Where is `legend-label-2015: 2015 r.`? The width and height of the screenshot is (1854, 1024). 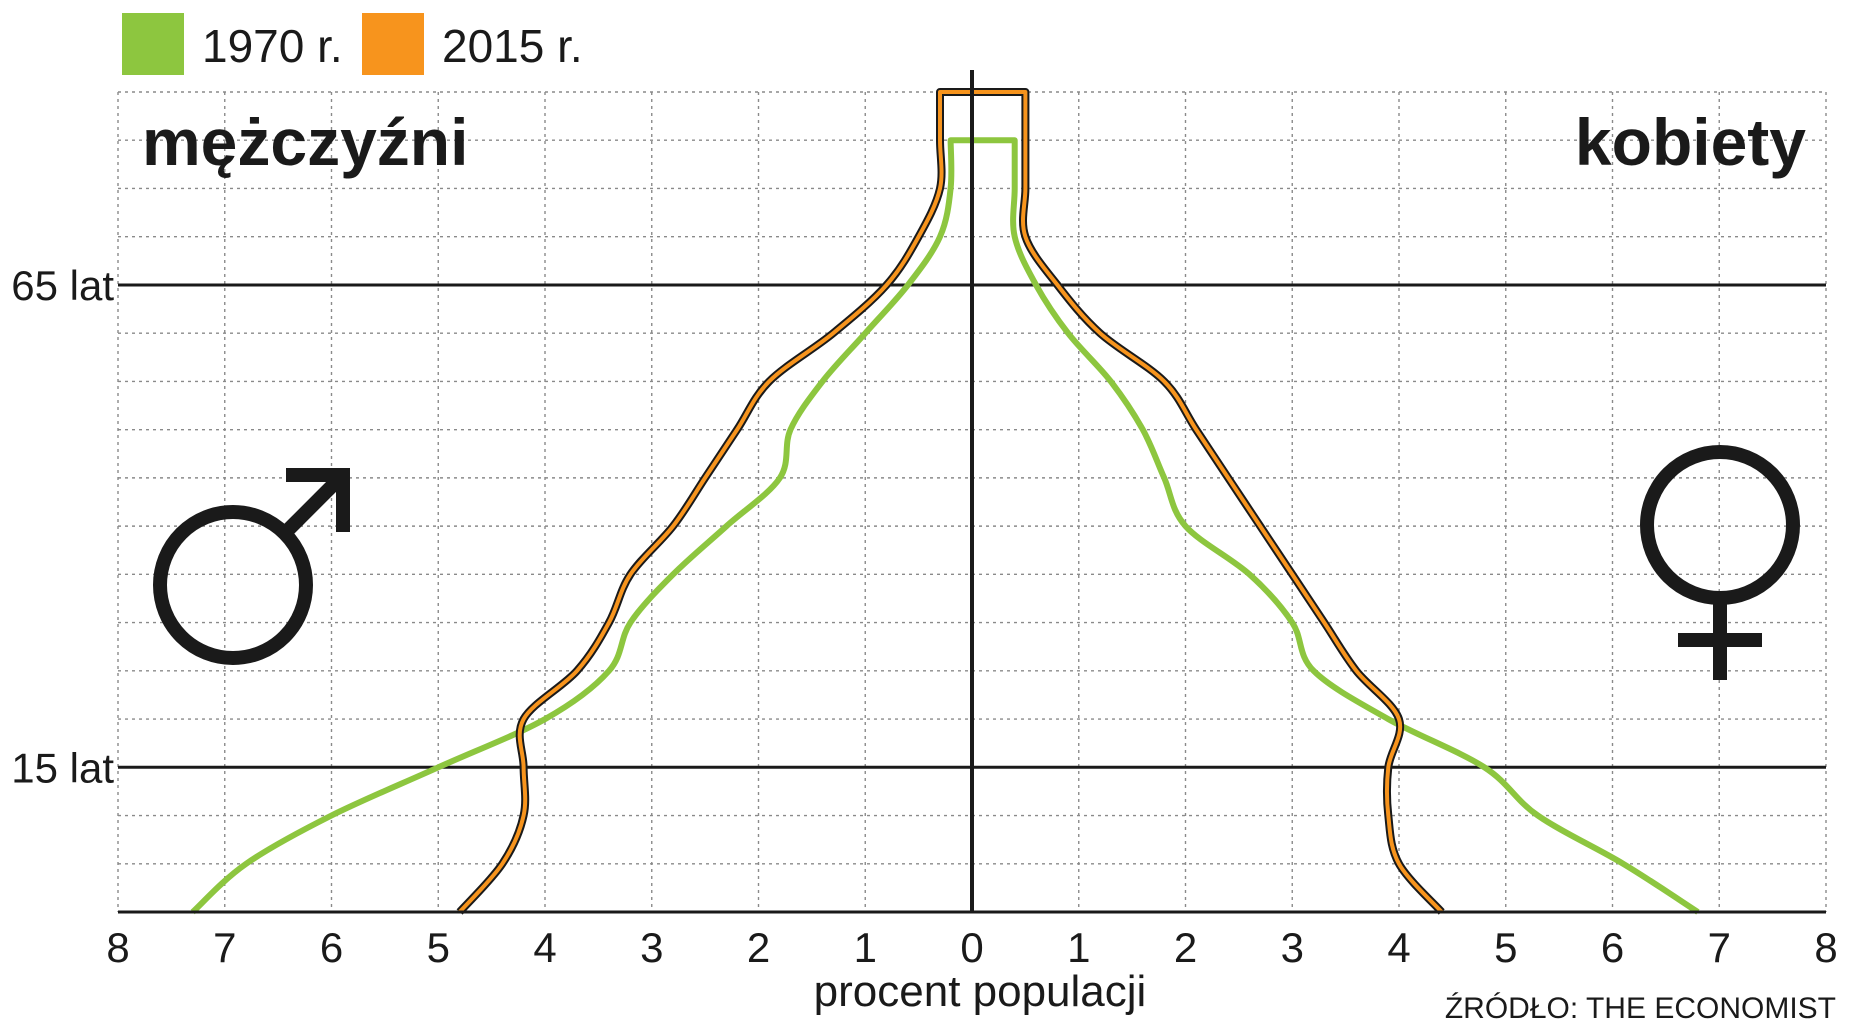
legend-label-2015: 2015 r. is located at coordinates (512, 46).